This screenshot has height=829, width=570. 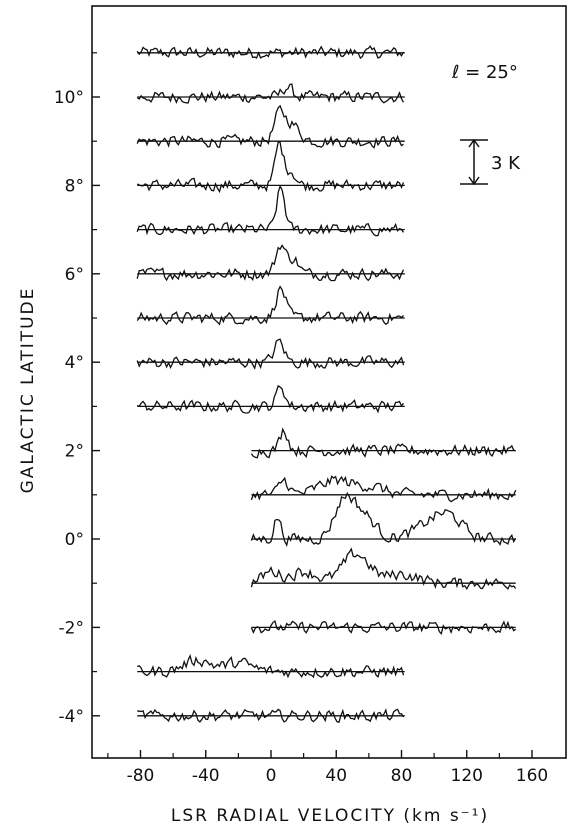 I want to click on x-tick-label: 0, so click(x=271, y=776).